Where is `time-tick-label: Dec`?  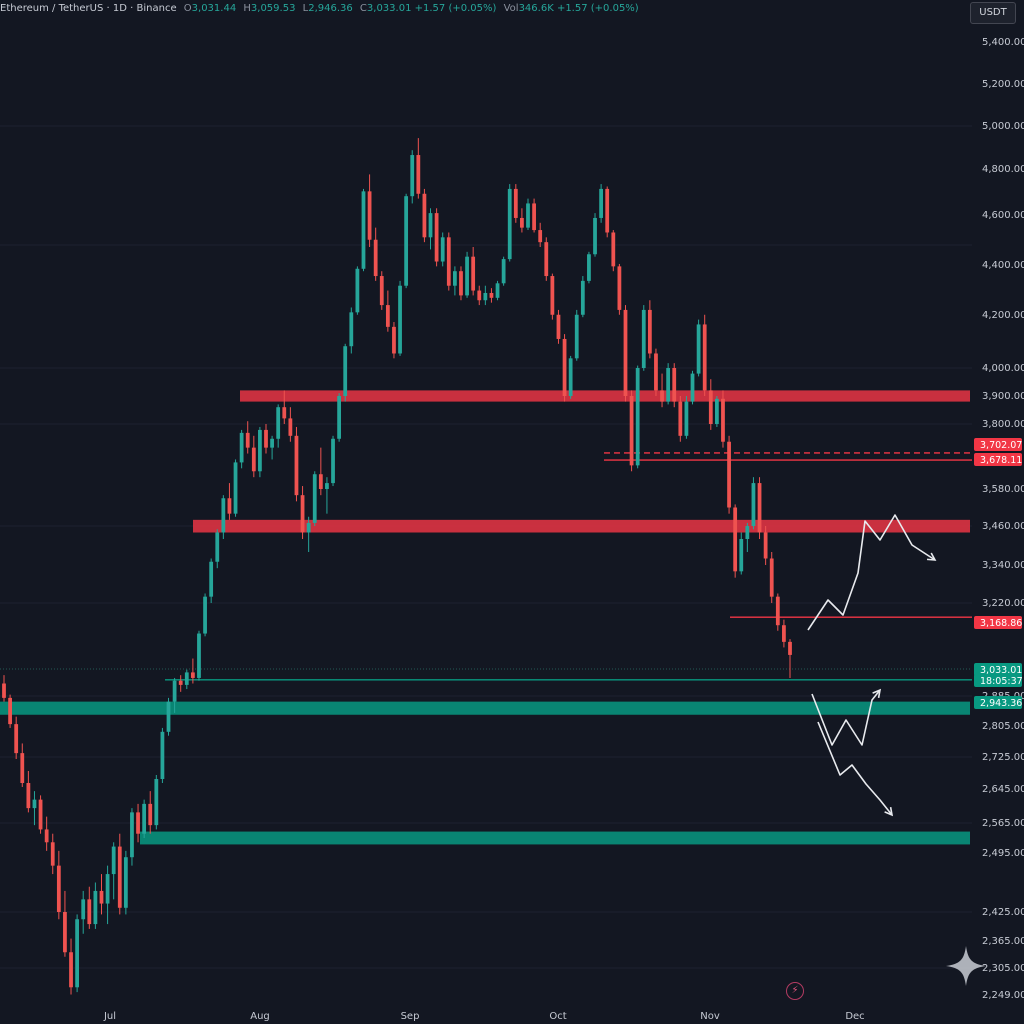
time-tick-label: Dec is located at coordinates (854, 1016).